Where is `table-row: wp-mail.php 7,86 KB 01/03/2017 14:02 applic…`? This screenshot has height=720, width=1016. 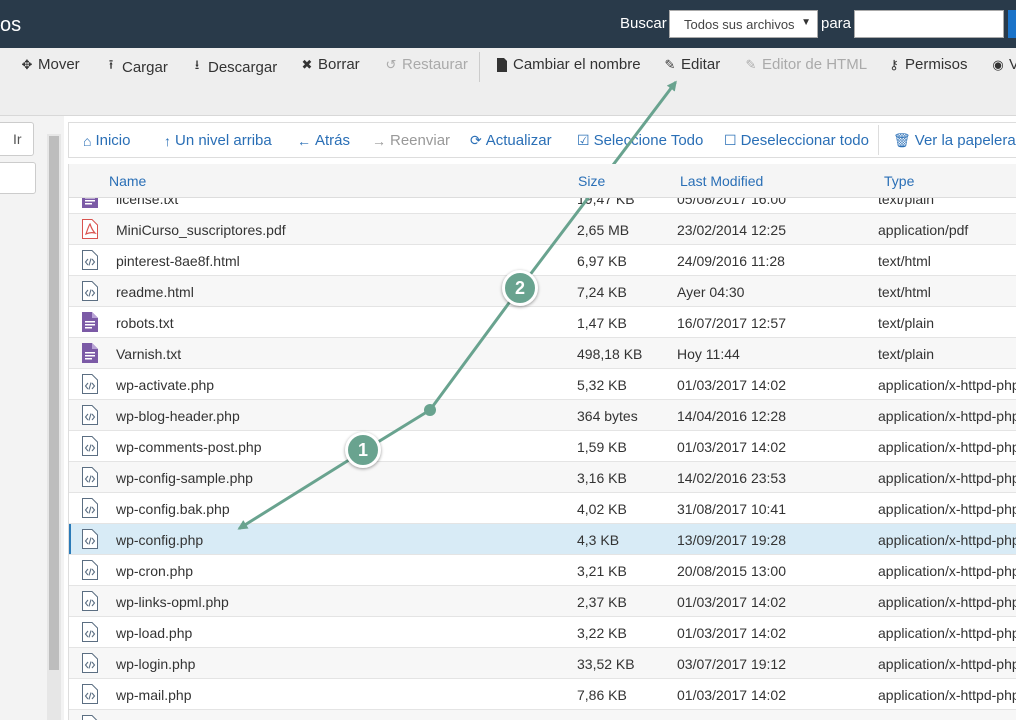
table-row: wp-mail.php 7,86 KB 01/03/2017 14:02 applic… is located at coordinates (542, 694).